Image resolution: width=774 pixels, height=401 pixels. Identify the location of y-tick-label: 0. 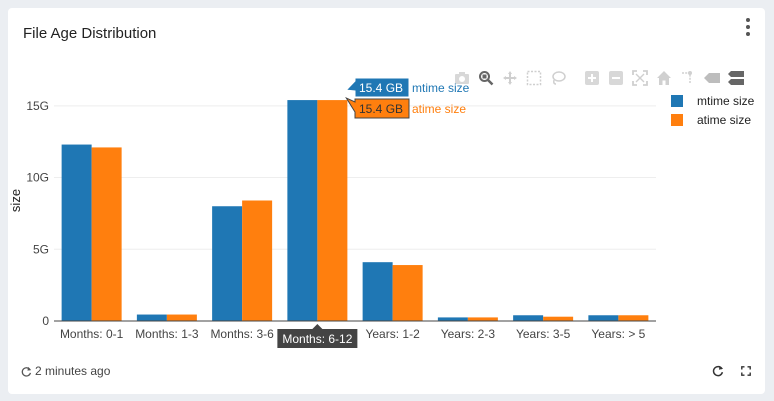
(45, 321).